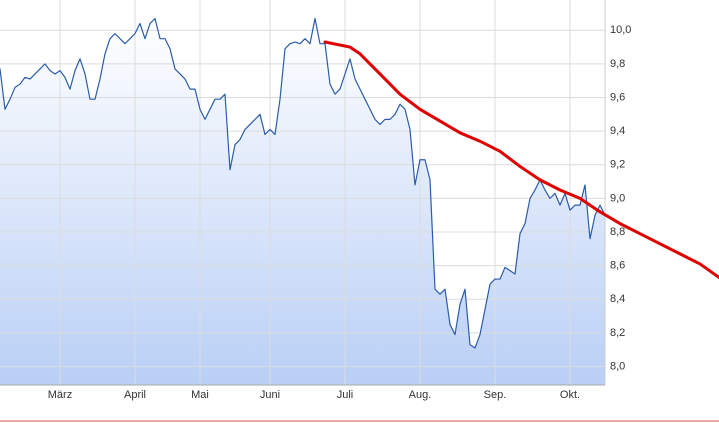 The image size is (719, 423). What do you see at coordinates (617, 333) in the screenshot?
I see `y-tick-label: 8,2` at bounding box center [617, 333].